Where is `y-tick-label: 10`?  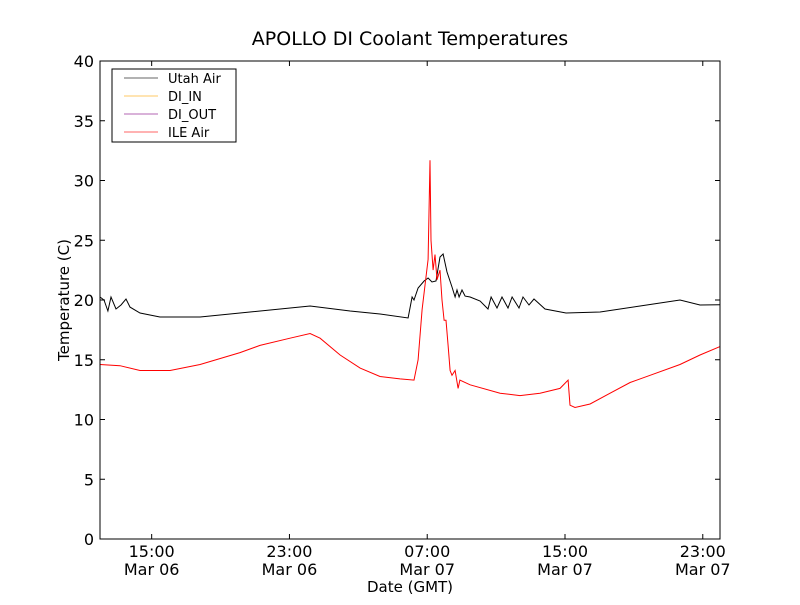 y-tick-label: 10 is located at coordinates (84, 420).